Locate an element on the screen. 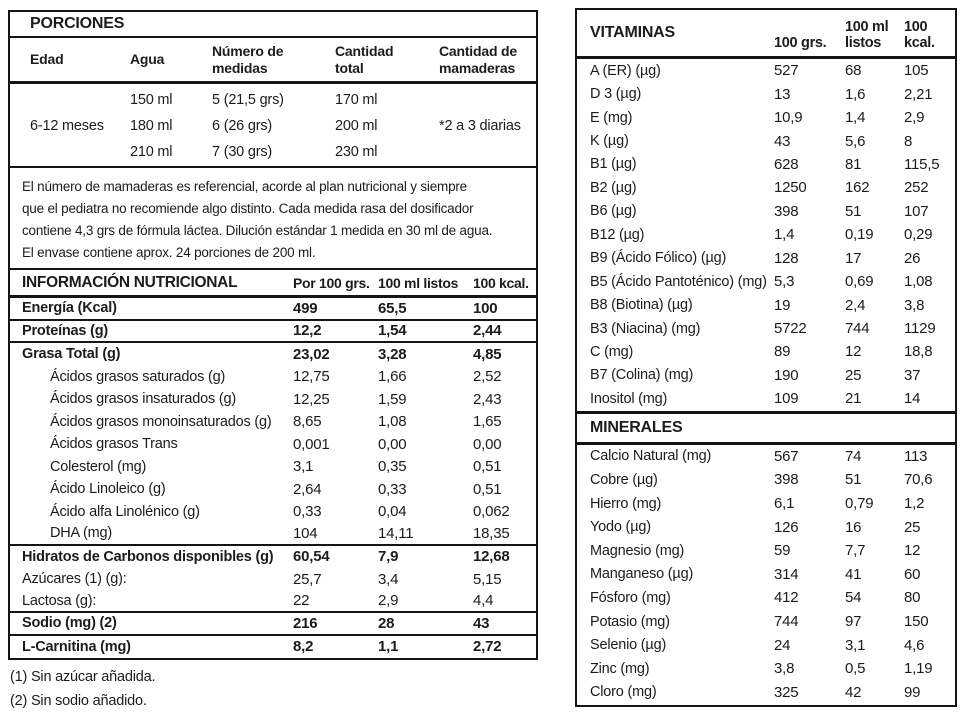  value-cell: 499 is located at coordinates (305, 308).